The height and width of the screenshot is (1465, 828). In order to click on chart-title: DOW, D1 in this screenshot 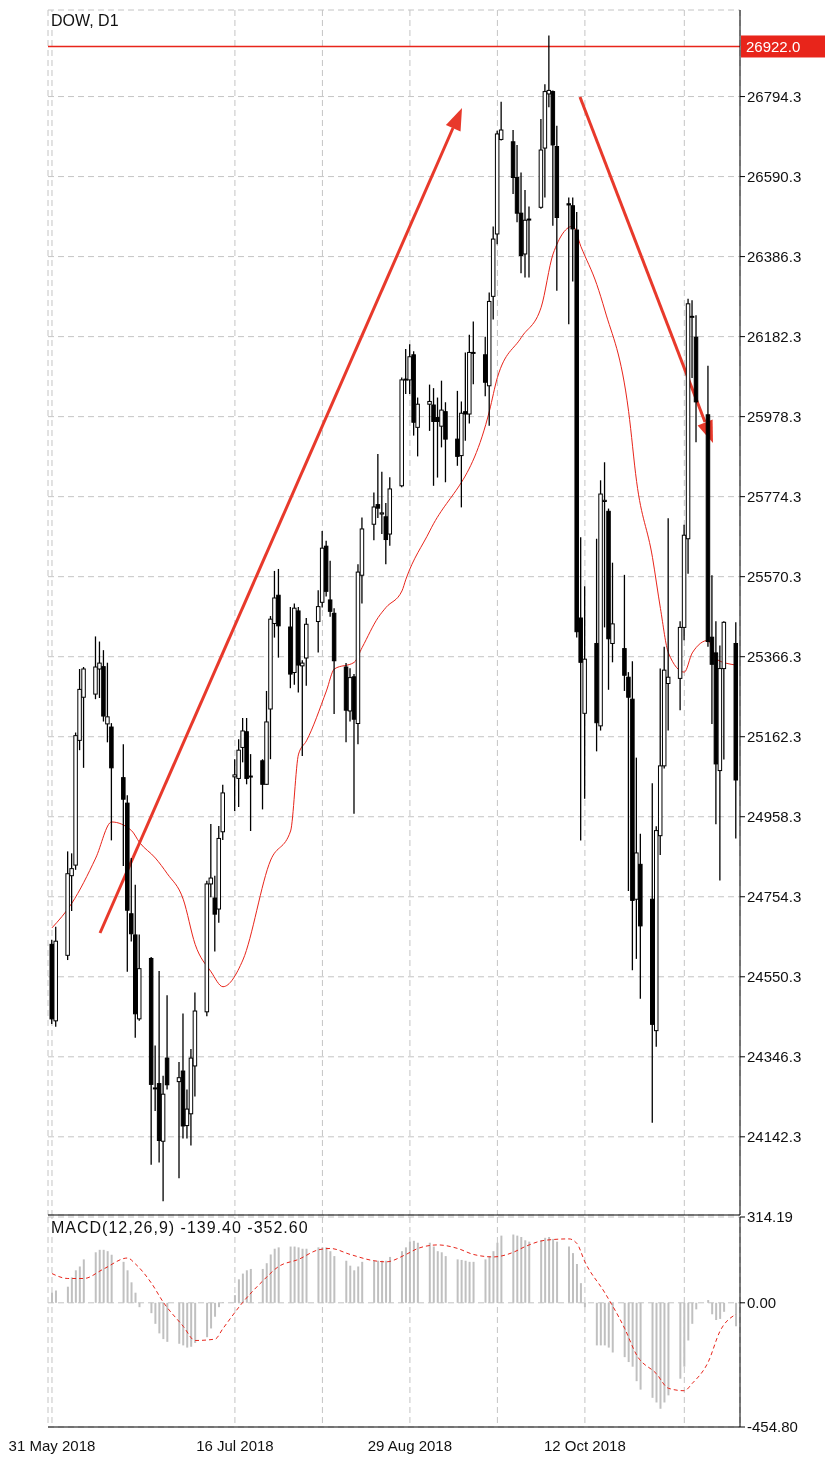, I will do `click(85, 21)`.